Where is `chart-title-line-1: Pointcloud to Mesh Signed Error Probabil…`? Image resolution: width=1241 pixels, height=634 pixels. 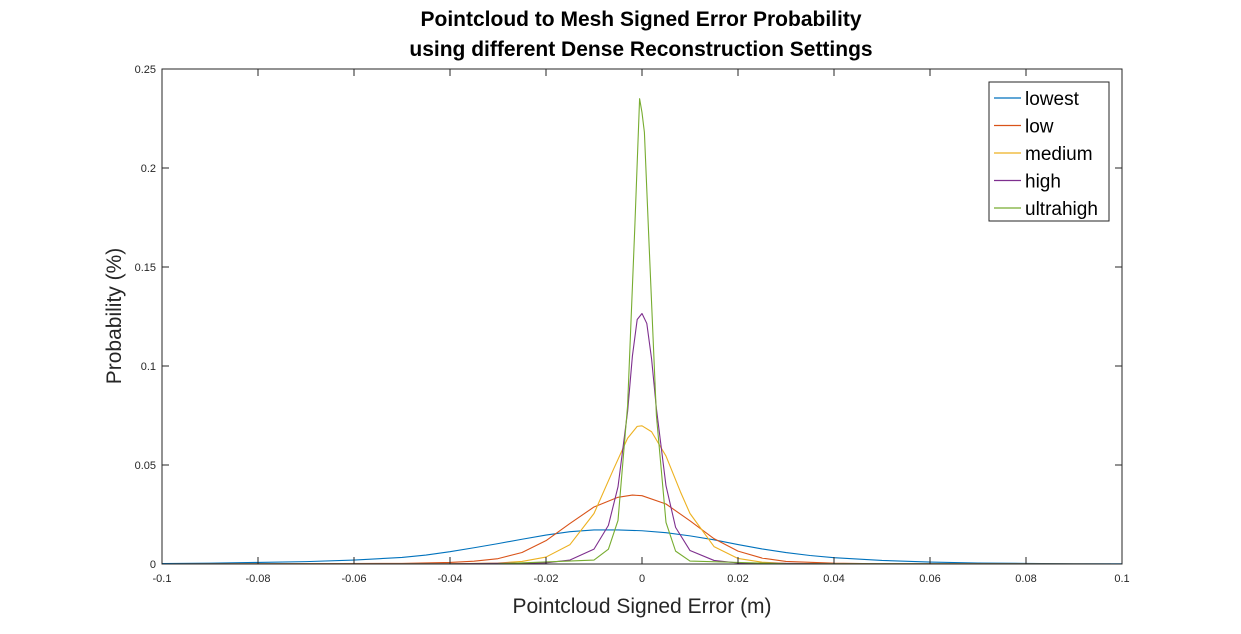 chart-title-line-1: Pointcloud to Mesh Signed Error Probabil… is located at coordinates (640, 19).